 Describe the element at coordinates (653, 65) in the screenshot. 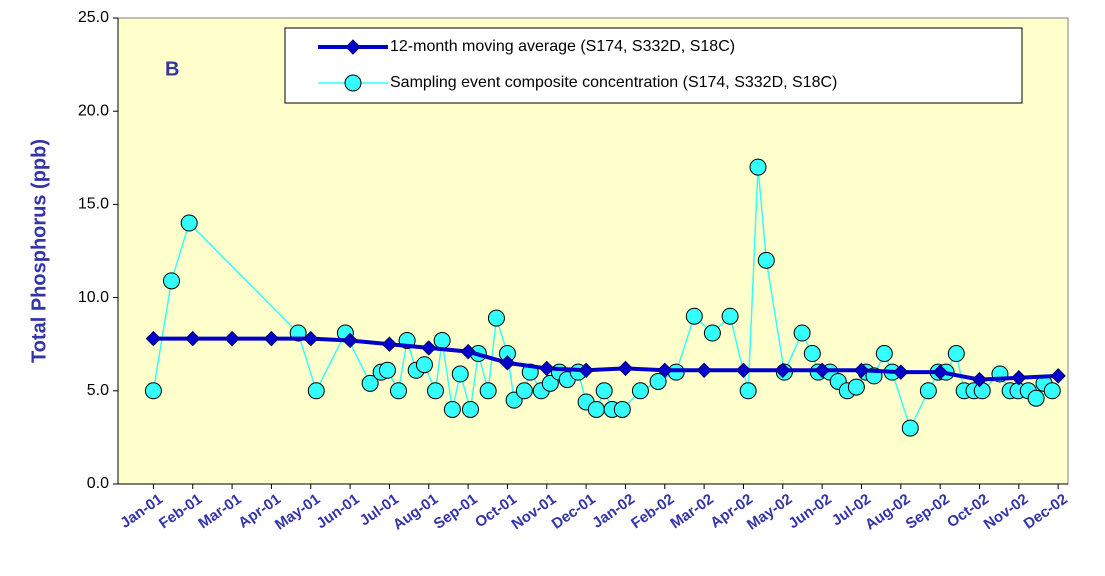

I see `legend` at that location.